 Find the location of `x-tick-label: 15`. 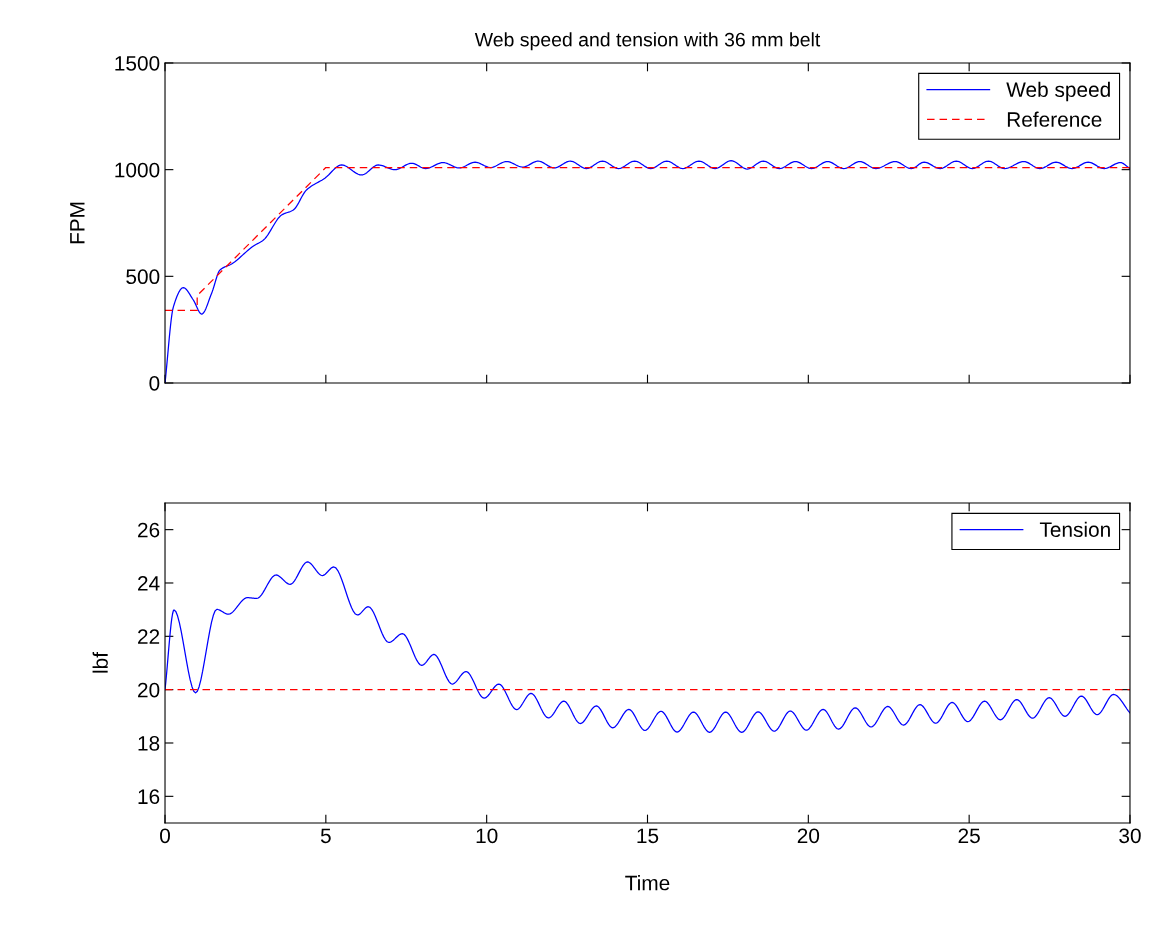

x-tick-label: 15 is located at coordinates (648, 836).